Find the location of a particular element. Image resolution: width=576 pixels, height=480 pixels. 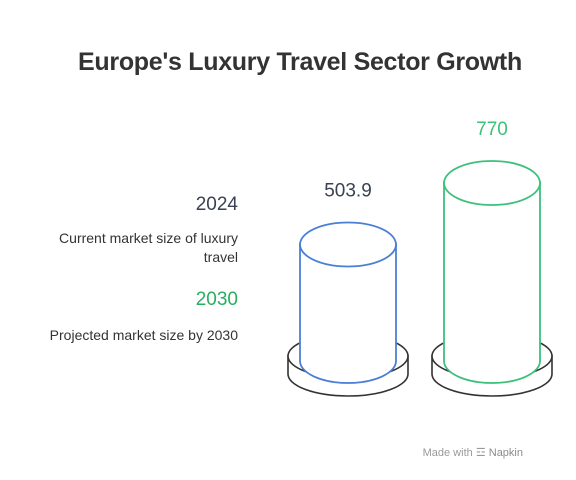

watermark-prefix: Made with is located at coordinates (447, 453).